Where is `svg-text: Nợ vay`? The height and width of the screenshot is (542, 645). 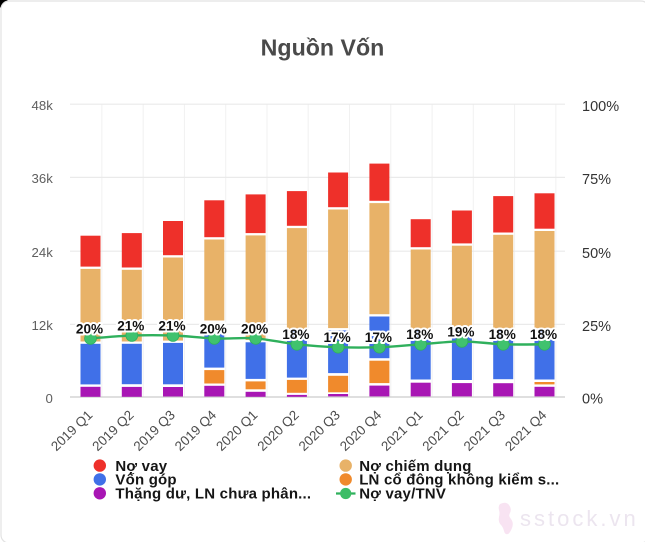
svg-text: Nợ vay is located at coordinates (141, 466).